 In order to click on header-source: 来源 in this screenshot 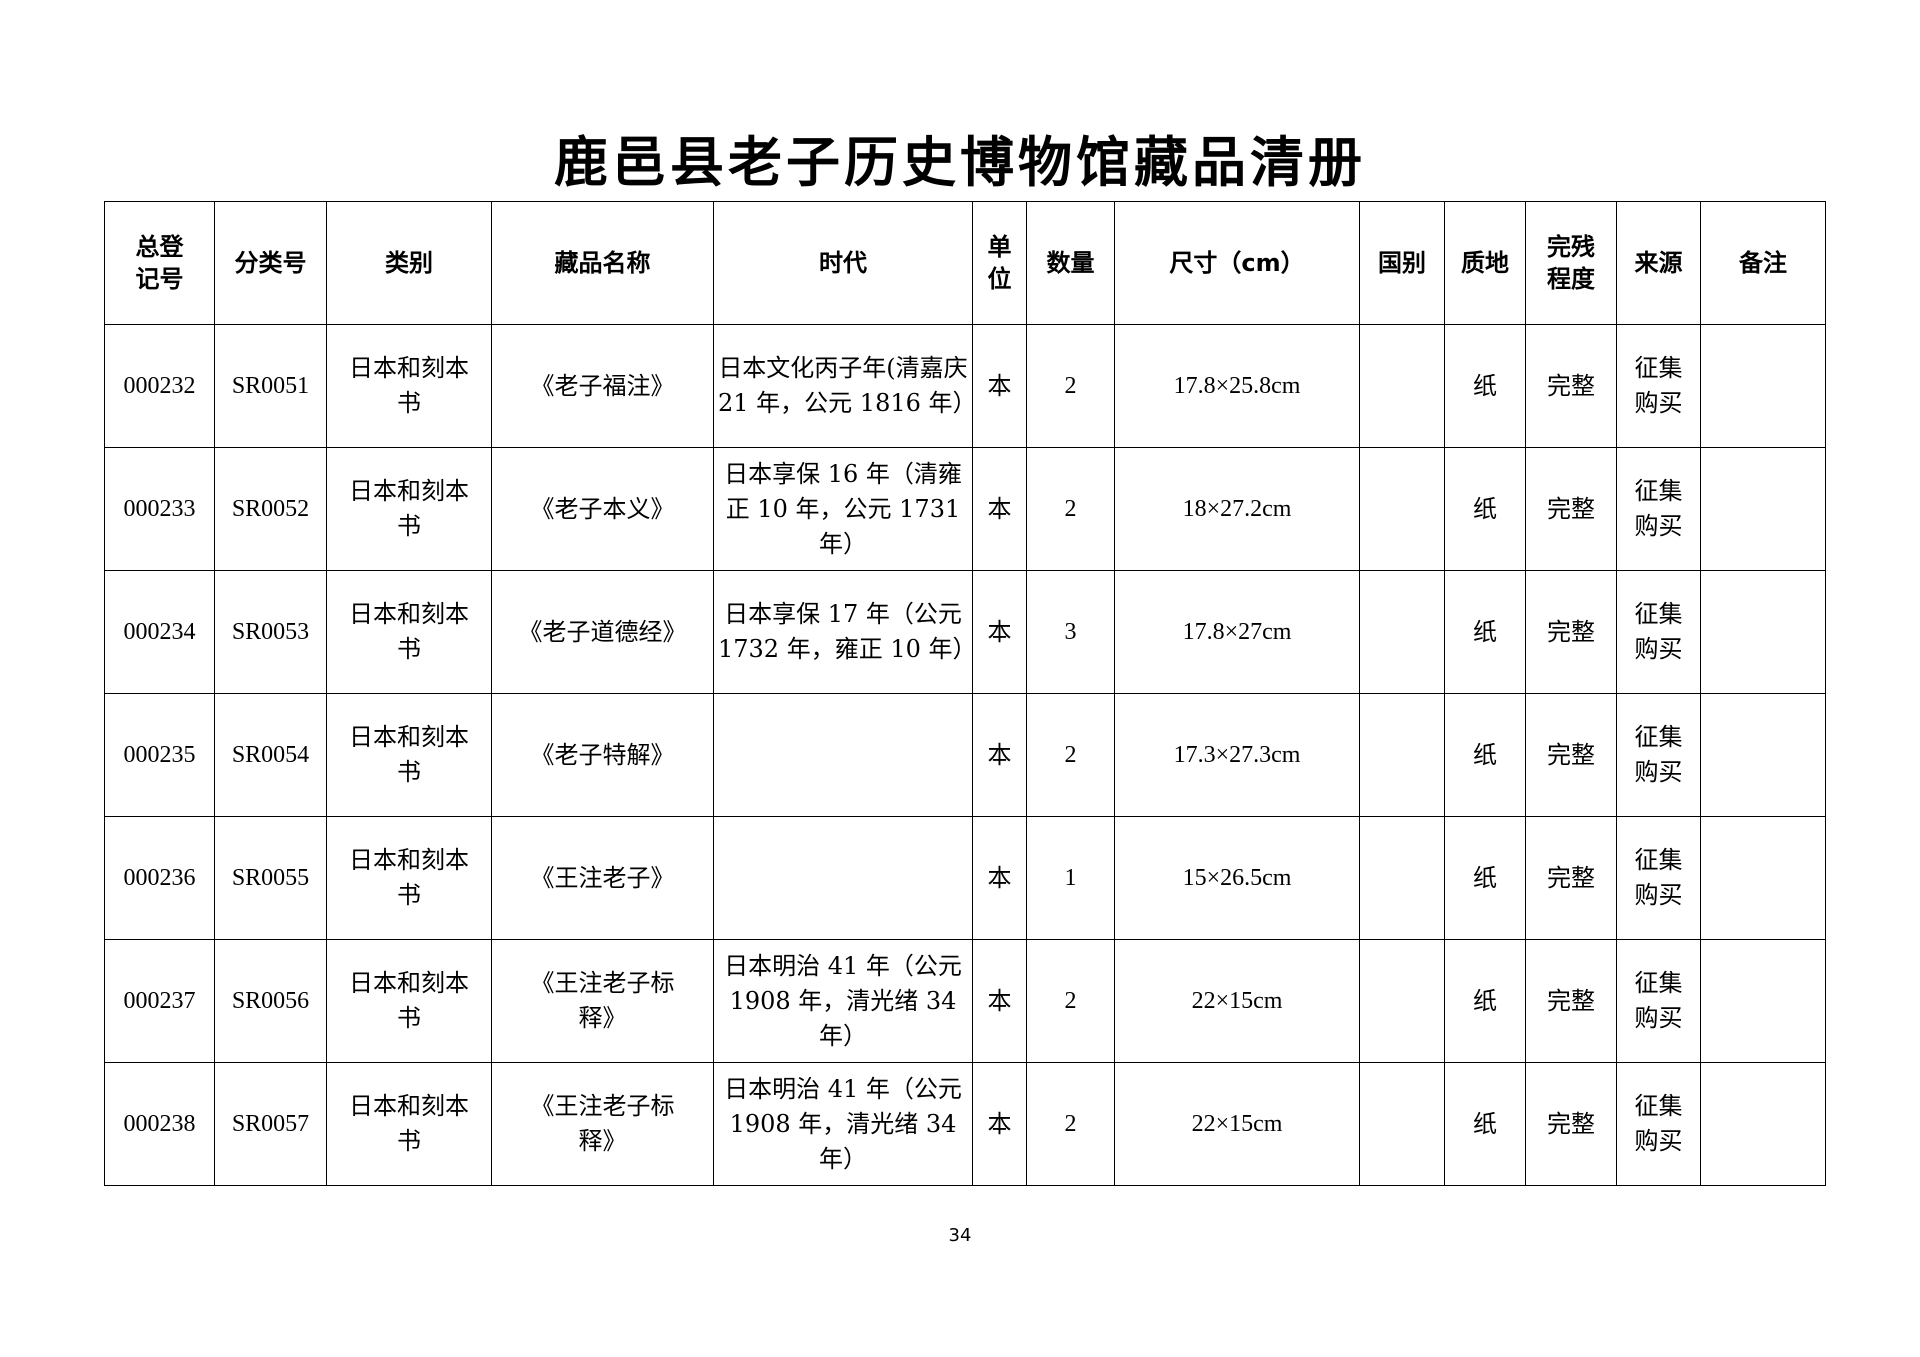, I will do `click(1658, 263)`.